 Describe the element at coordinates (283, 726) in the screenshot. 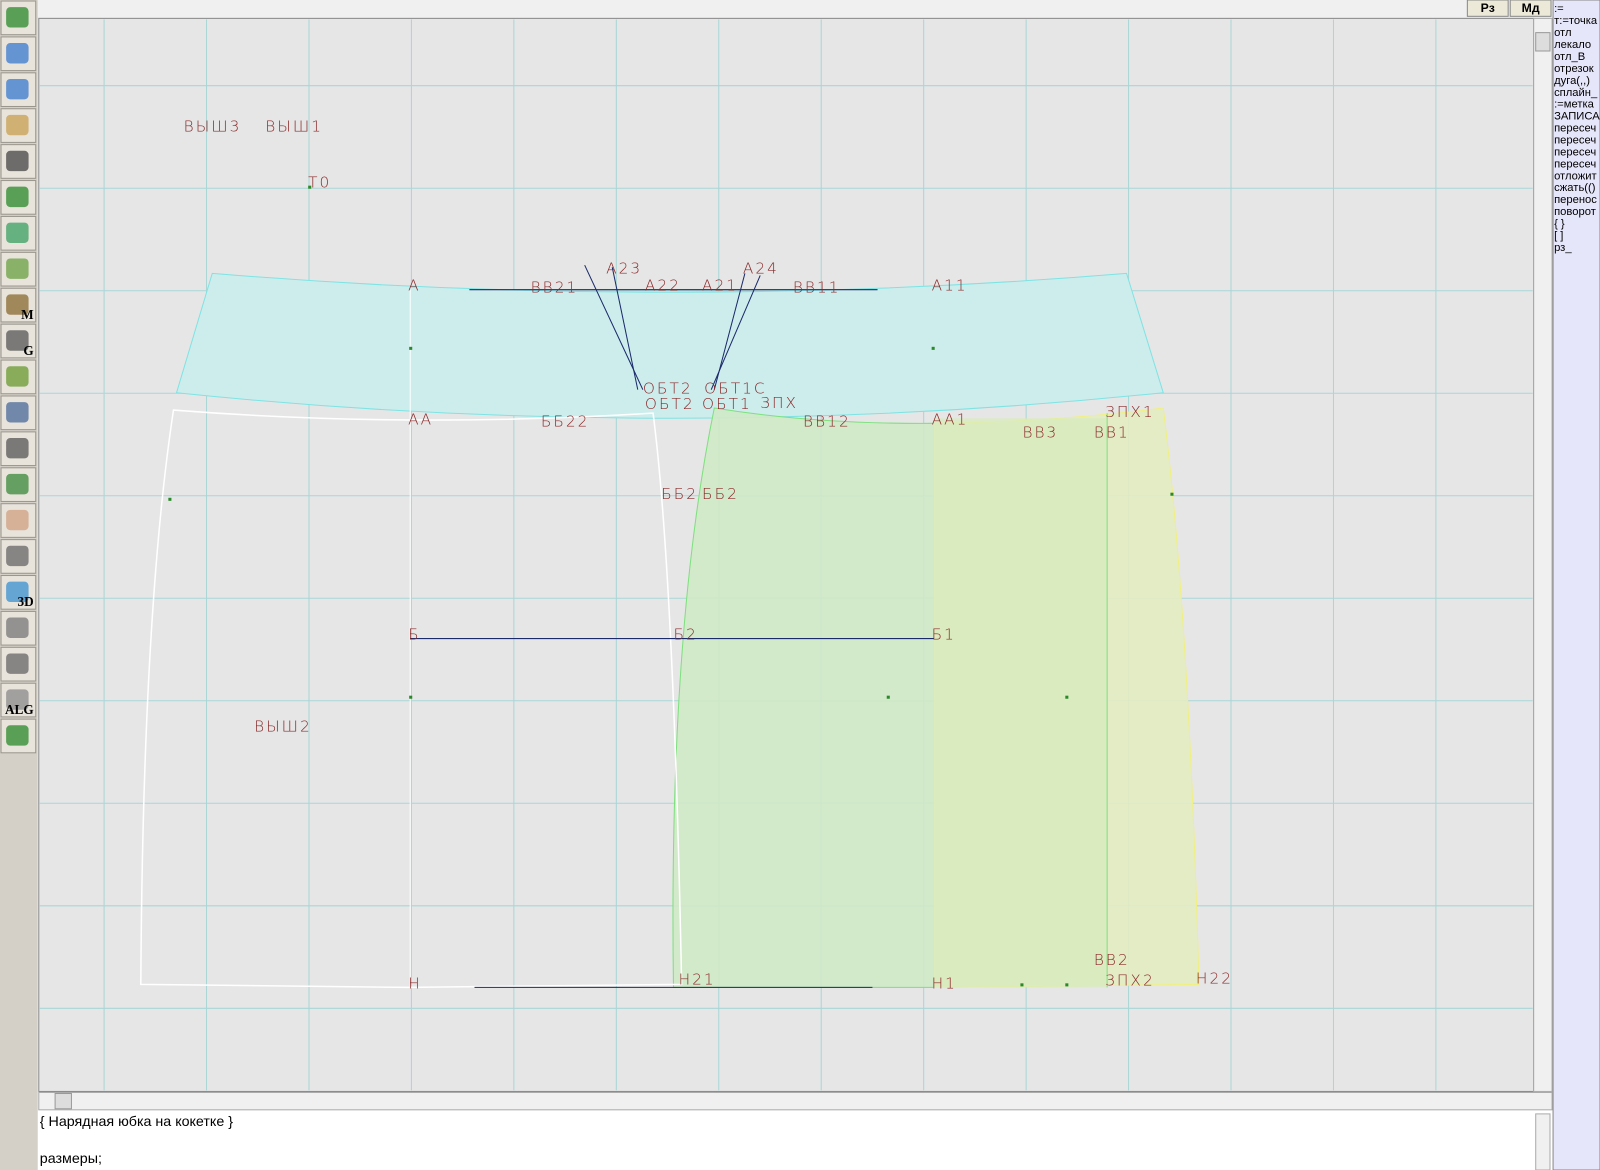

I see `point-label: ВЫШ2` at that location.